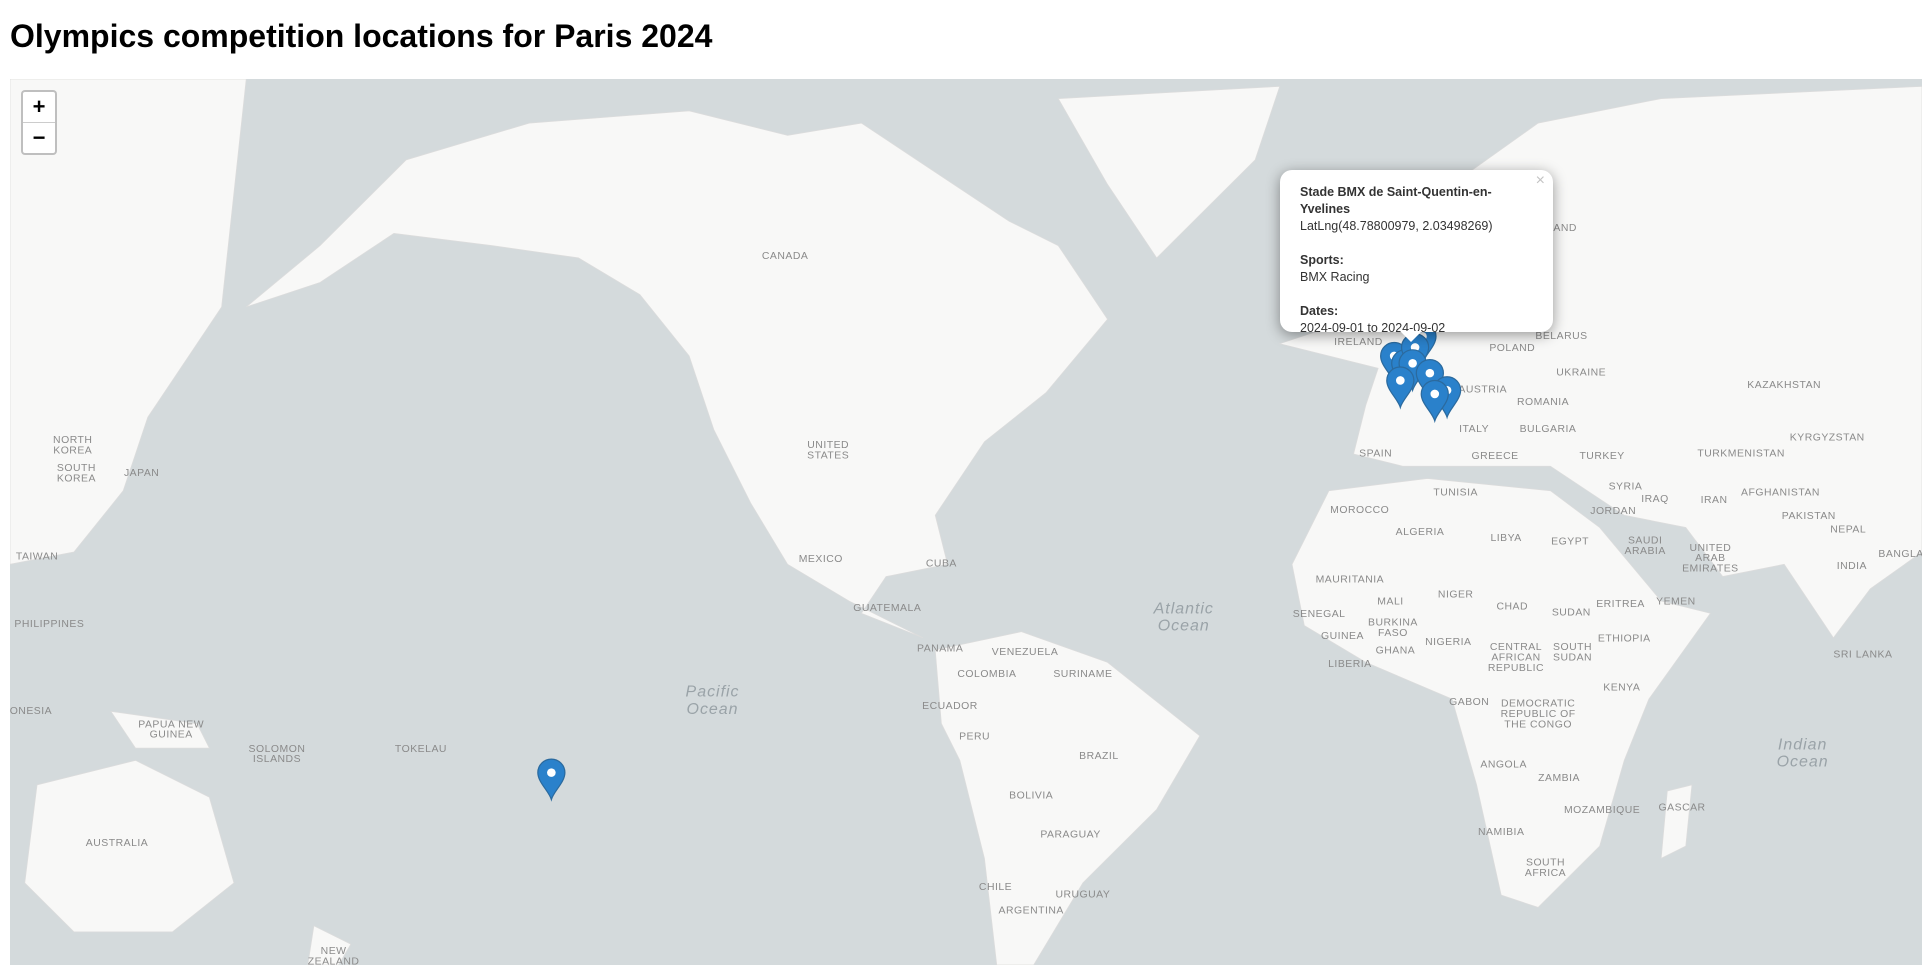  What do you see at coordinates (974, 737) in the screenshot?
I see `place-label: PERU` at bounding box center [974, 737].